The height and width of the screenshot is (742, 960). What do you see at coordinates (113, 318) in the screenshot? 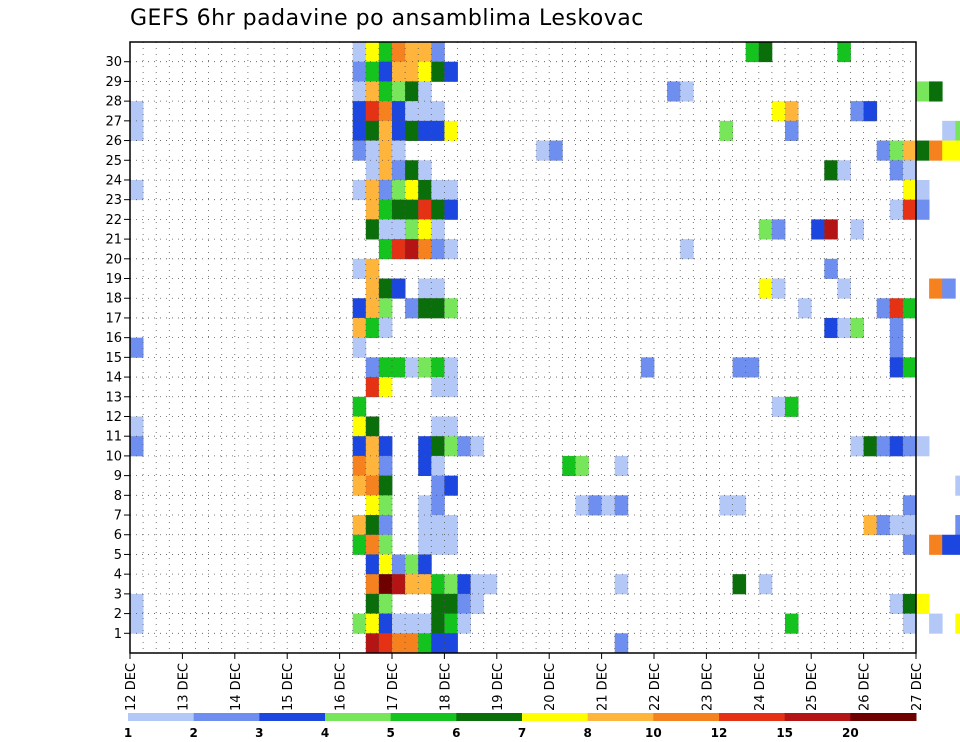
I see `y-tick-label: 17` at bounding box center [113, 318].